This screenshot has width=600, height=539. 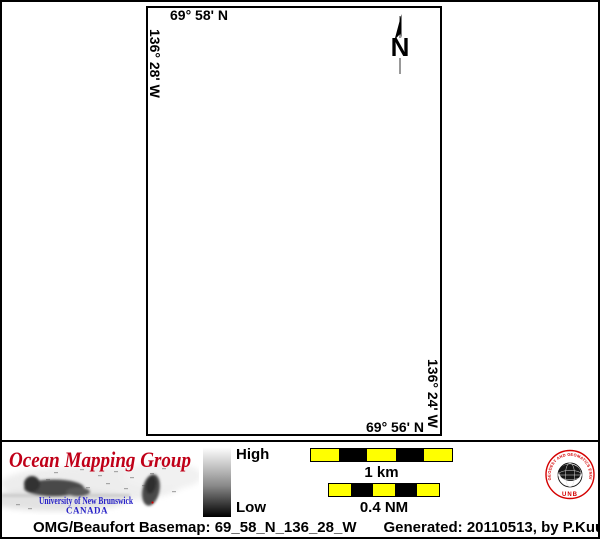 What do you see at coordinates (381, 472) in the screenshot?
I see `scalebar-km-label: 1 km` at bounding box center [381, 472].